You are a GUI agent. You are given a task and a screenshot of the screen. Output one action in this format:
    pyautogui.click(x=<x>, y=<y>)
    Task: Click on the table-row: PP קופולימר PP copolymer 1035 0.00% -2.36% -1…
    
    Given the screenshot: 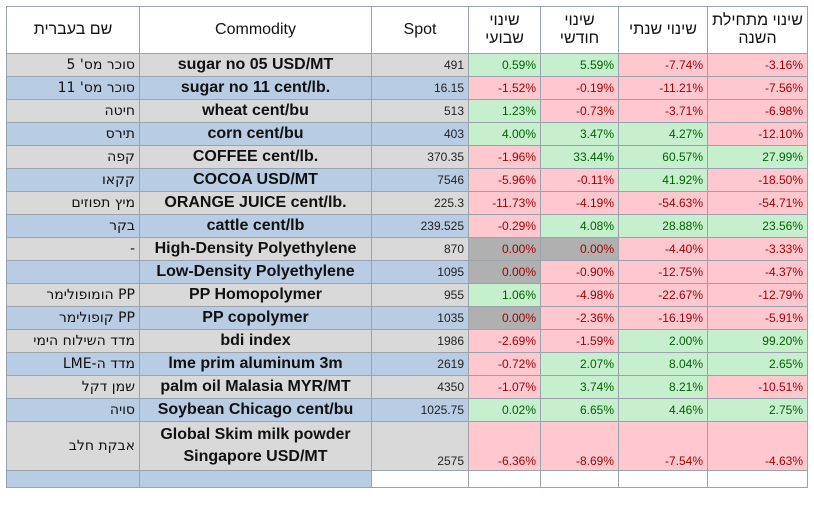 What is the action you would take?
    pyautogui.click(x=407, y=318)
    